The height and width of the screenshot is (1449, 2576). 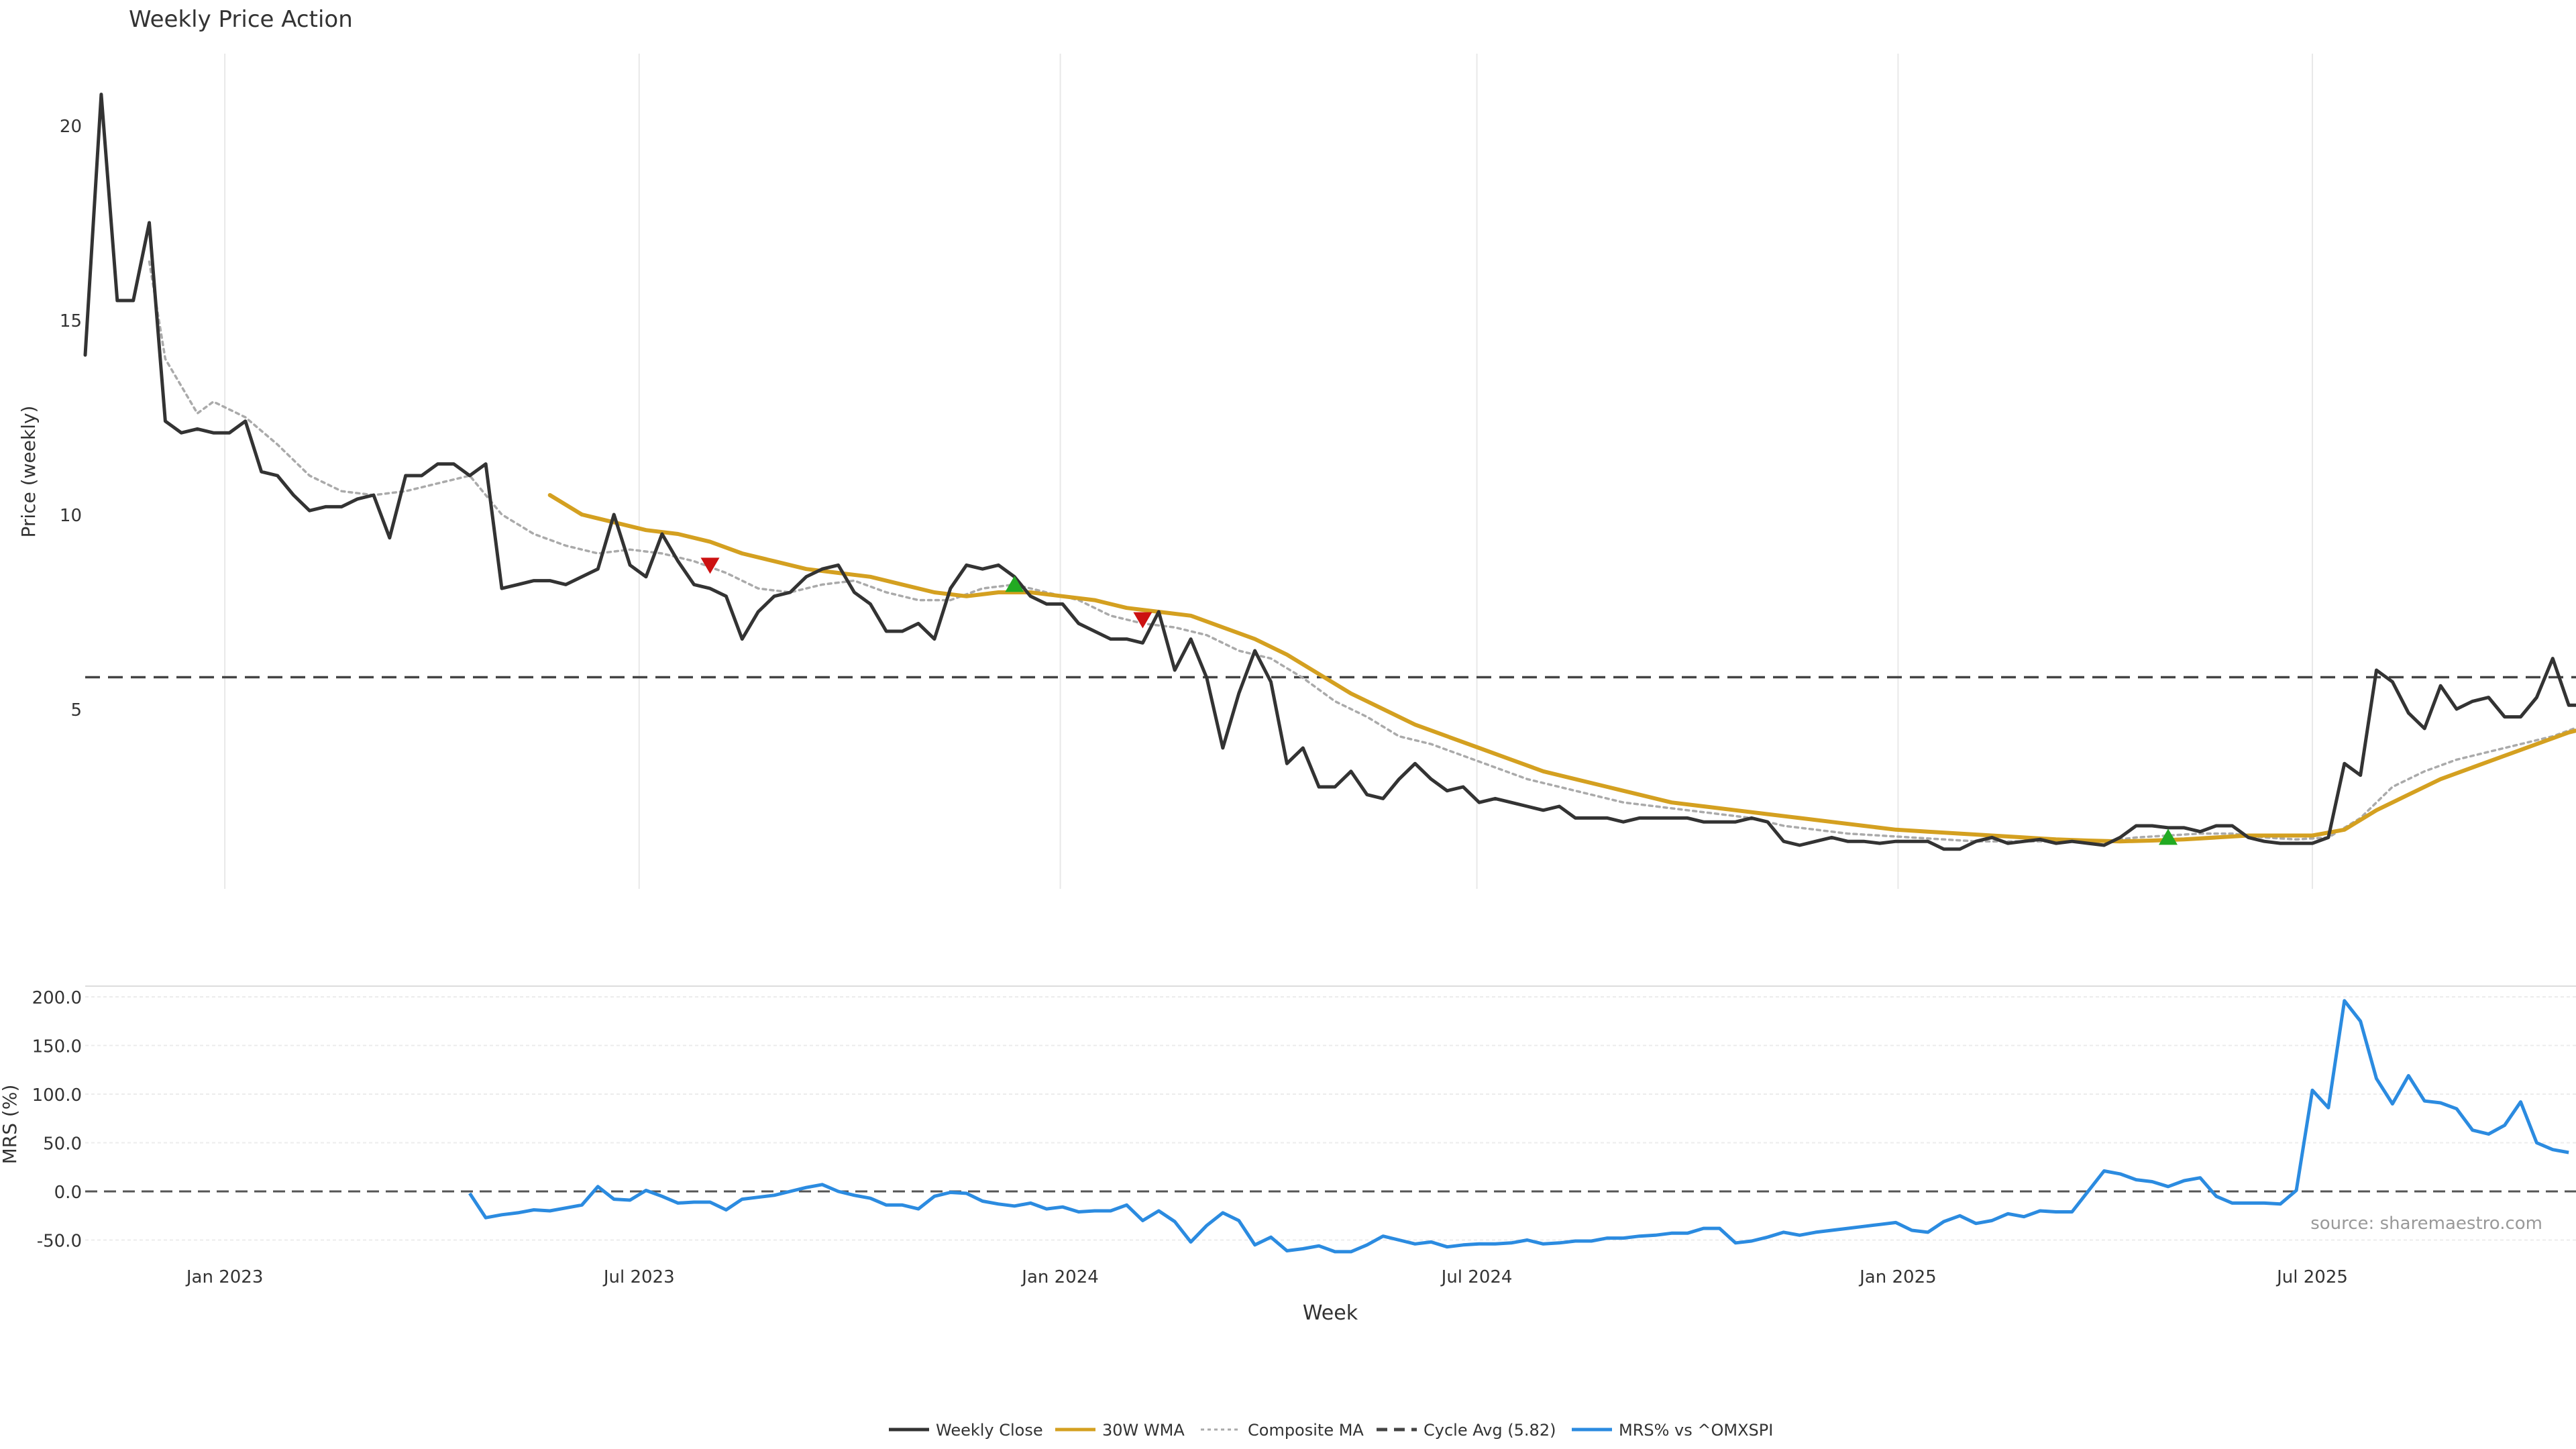 What do you see at coordinates (1476, 1277) in the screenshot?
I see `x-tick-label: Jul 2024` at bounding box center [1476, 1277].